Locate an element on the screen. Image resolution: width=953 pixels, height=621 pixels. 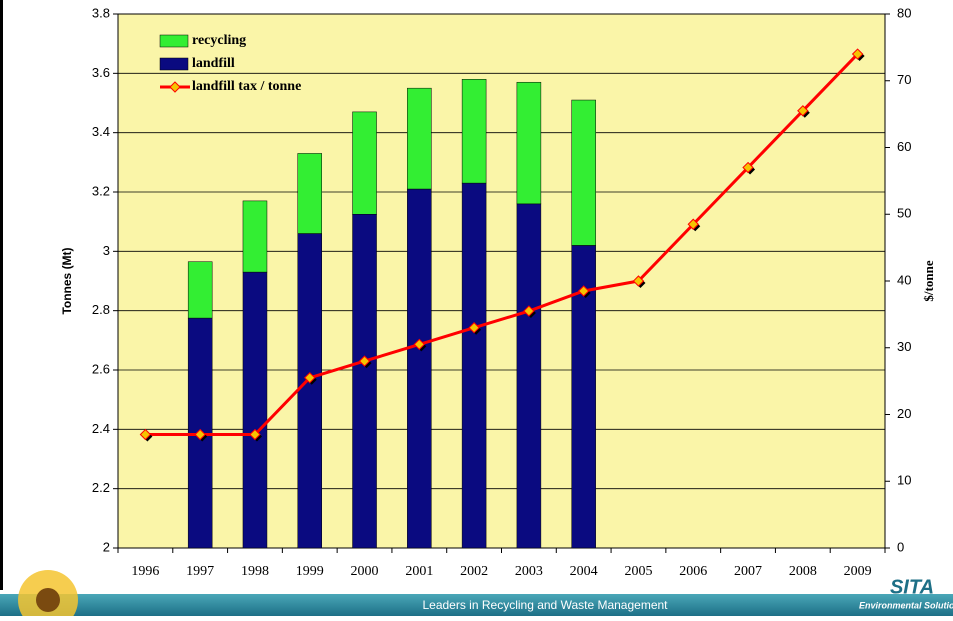
x-tick-label: 2002 is located at coordinates (474, 571).